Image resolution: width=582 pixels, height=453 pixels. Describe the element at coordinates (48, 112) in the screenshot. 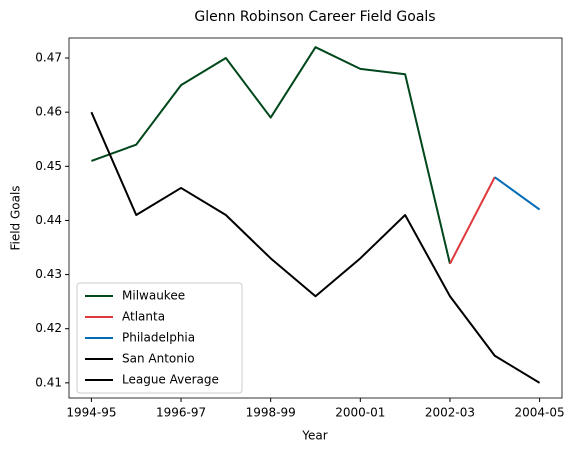

I see `y-tick-label: 0.46` at that location.